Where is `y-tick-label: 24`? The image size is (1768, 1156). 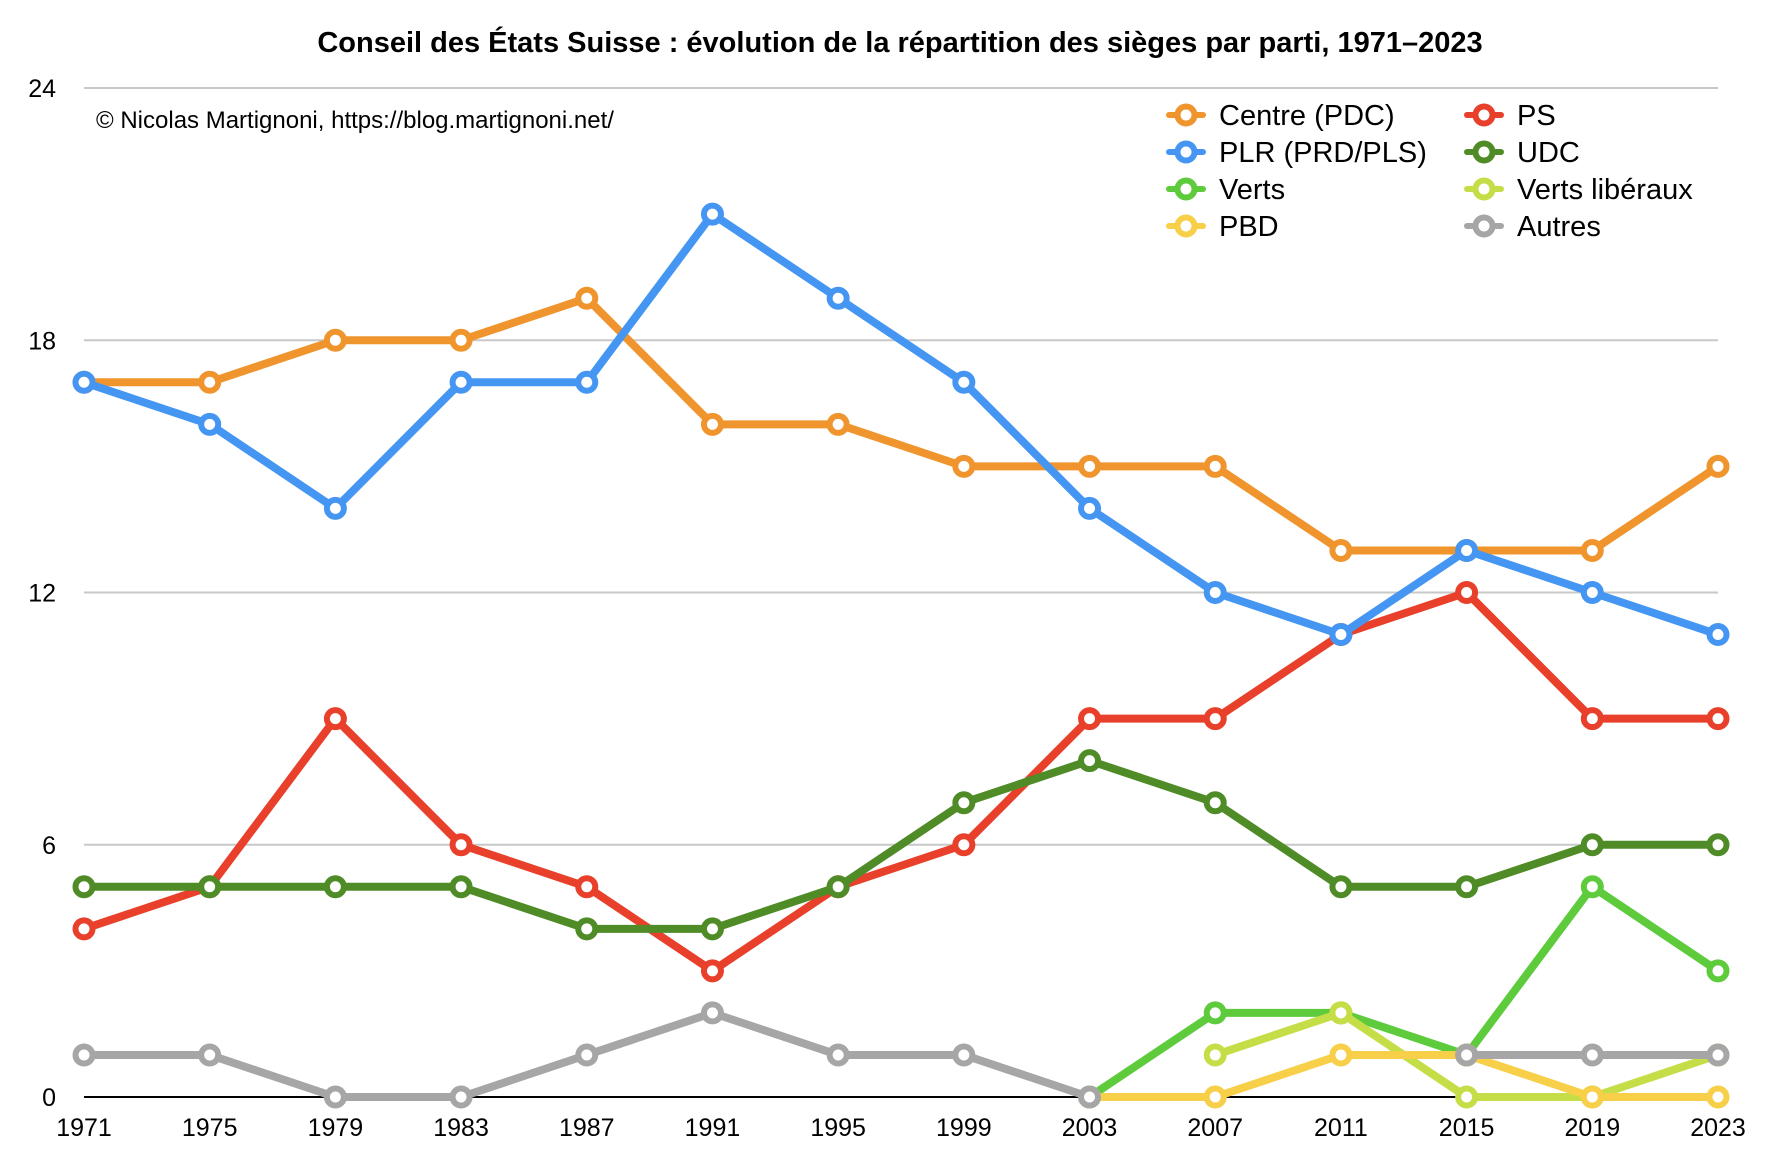
y-tick-label: 24 is located at coordinates (42, 89).